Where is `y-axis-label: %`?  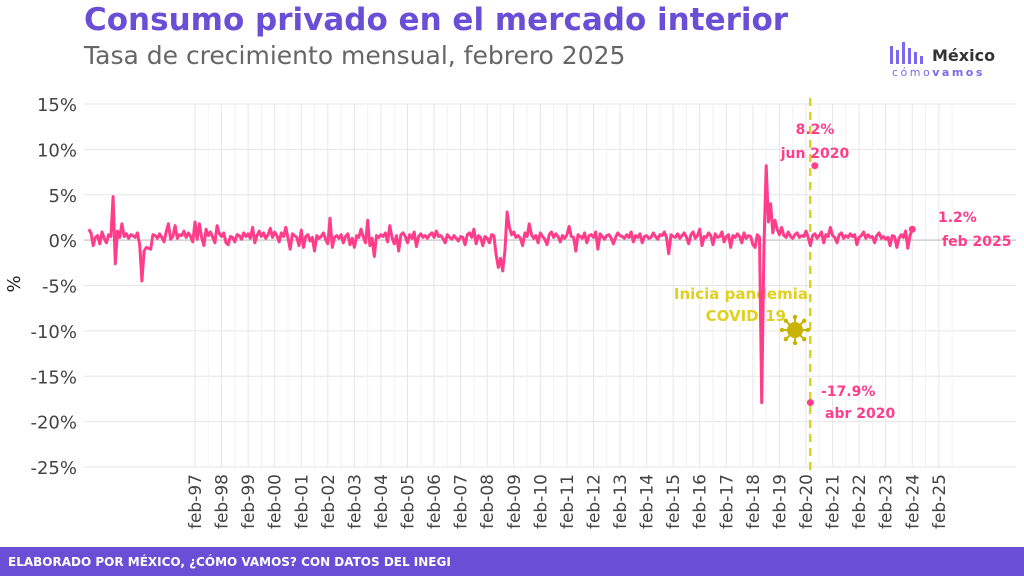 y-axis-label: % is located at coordinates (14, 283).